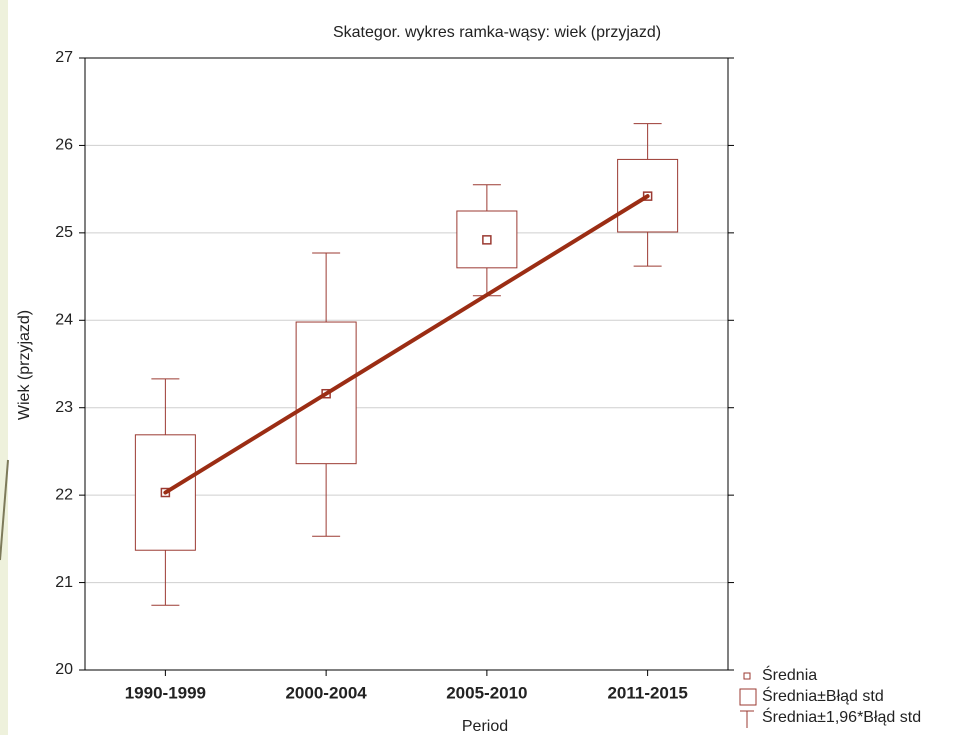 Image resolution: width=979 pixels, height=735 pixels. I want to click on legend-label: Średnia, so click(789, 674).